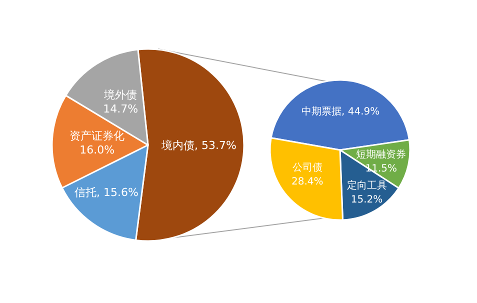 This screenshot has height=303, width=477. What do you see at coordinates (307, 182) in the screenshot?
I see `data-label: 28.4%` at bounding box center [307, 182].